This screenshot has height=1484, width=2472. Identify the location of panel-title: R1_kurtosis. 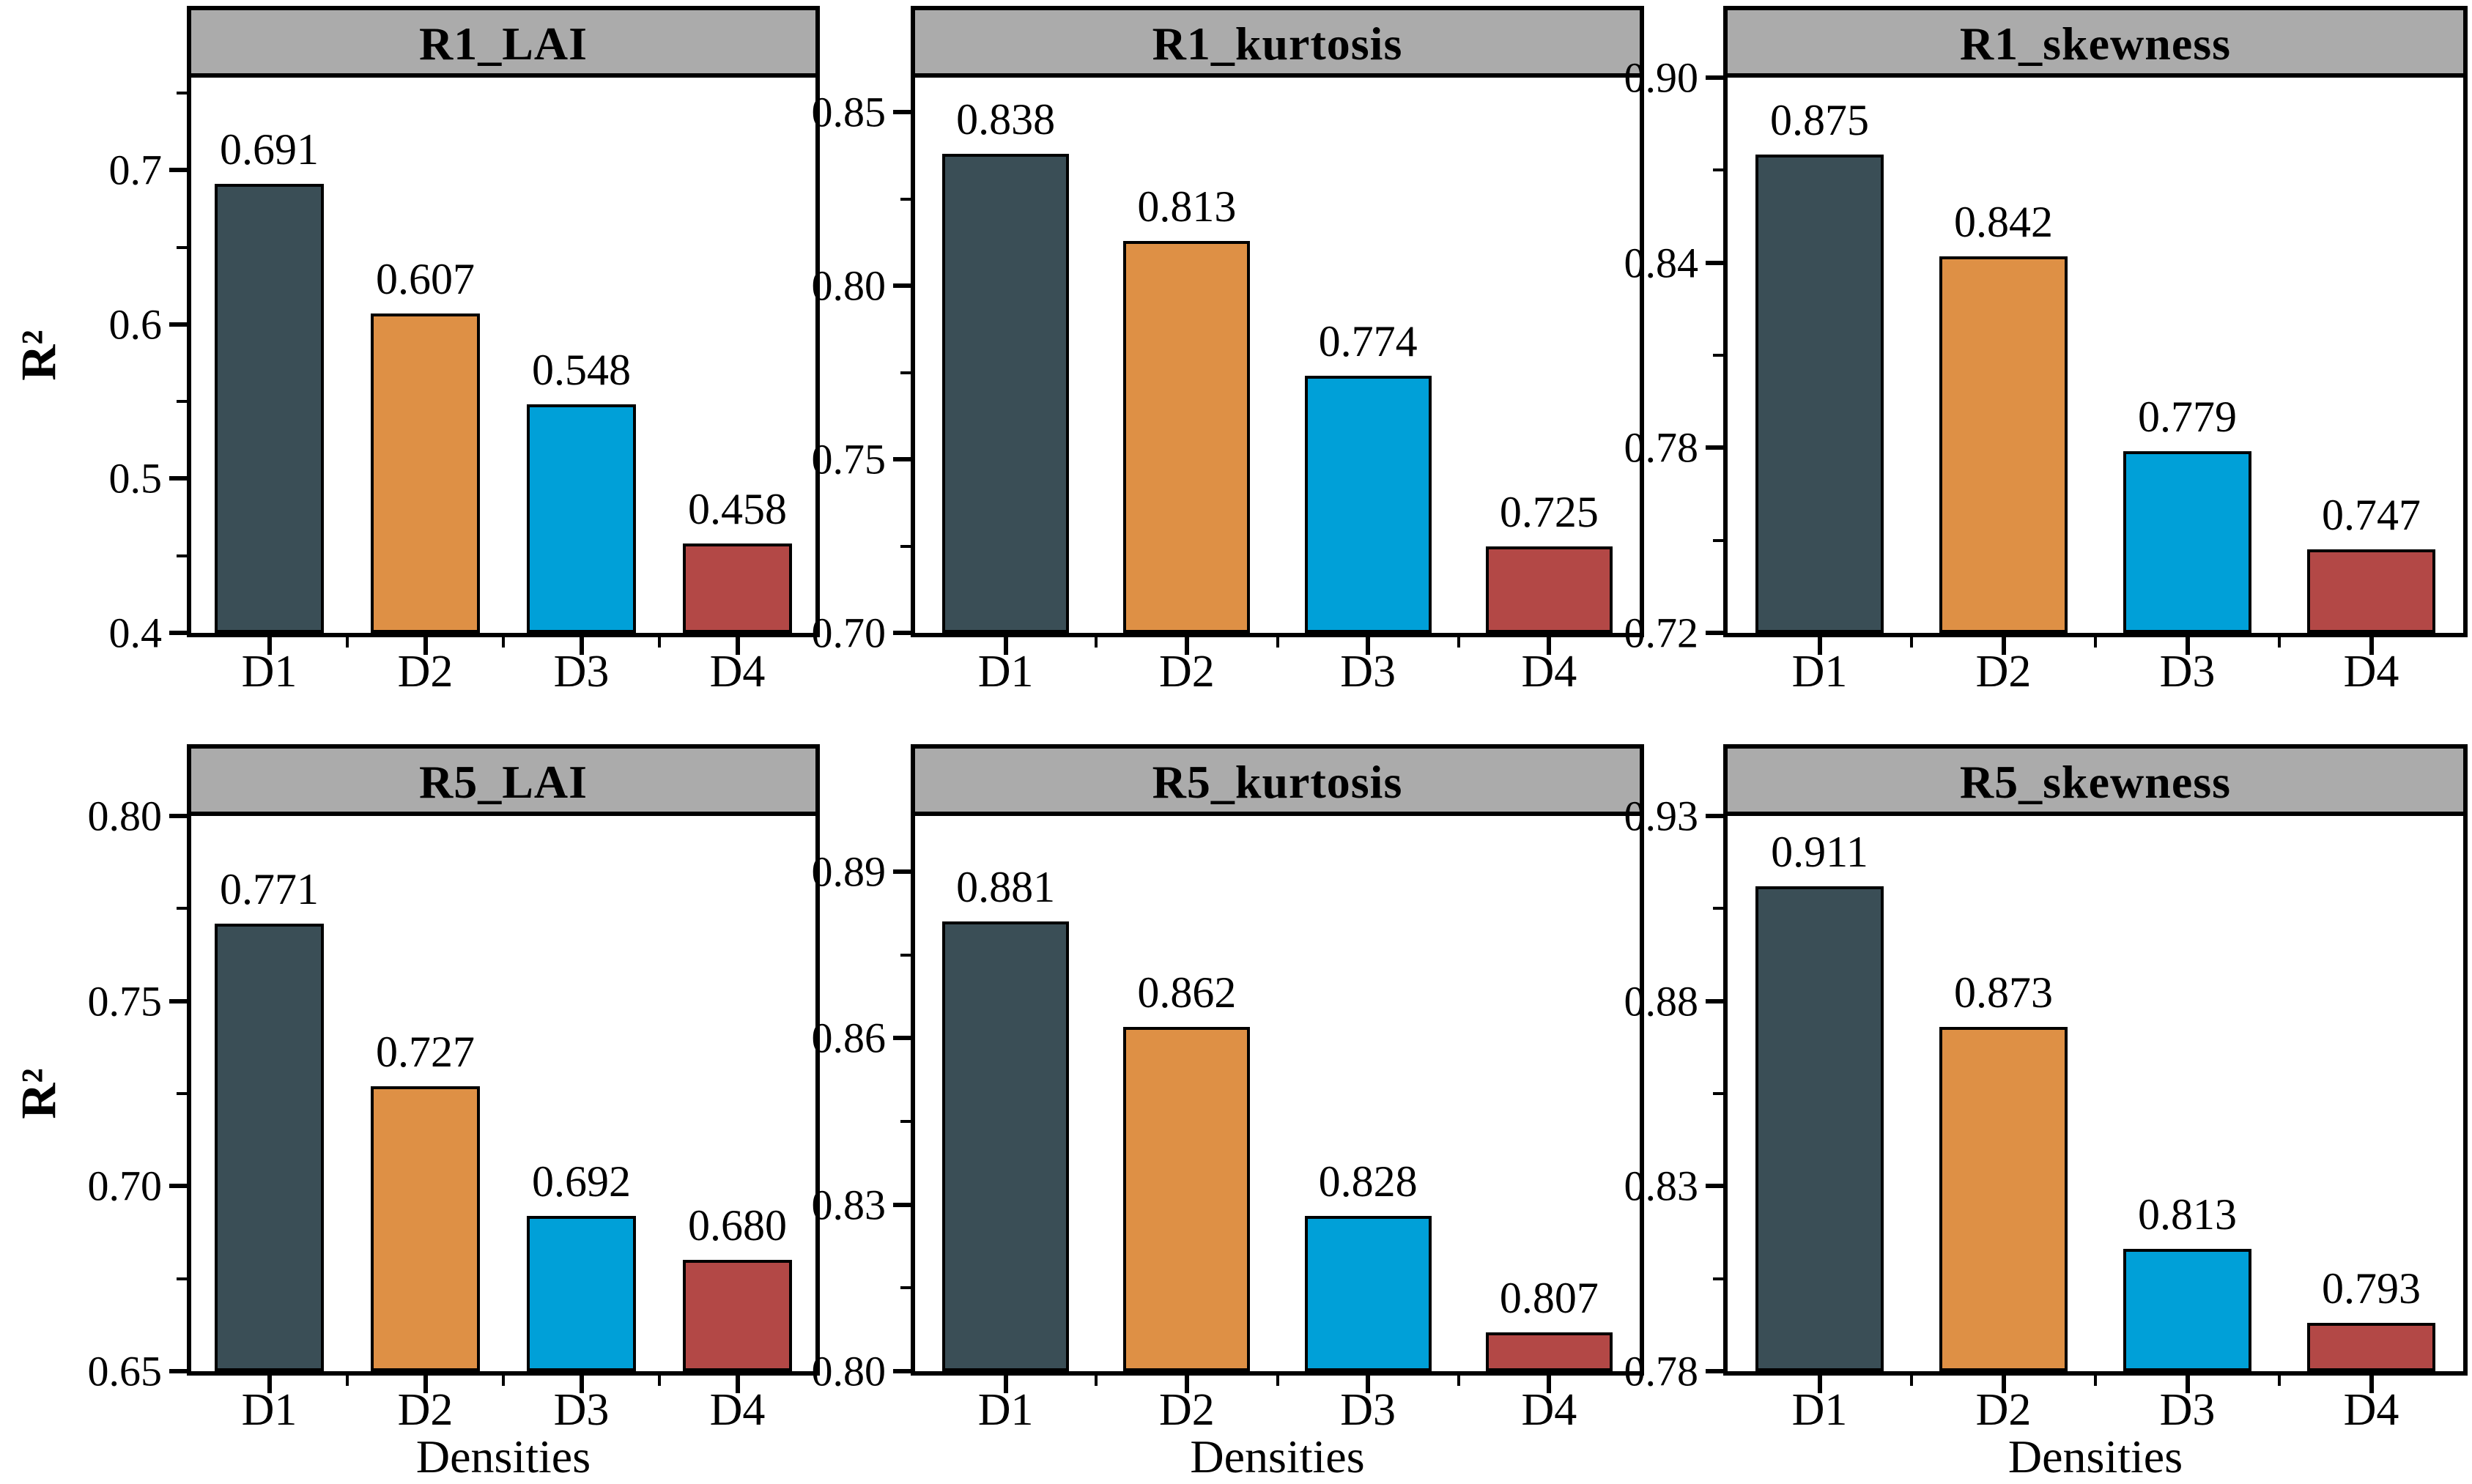
(1277, 44).